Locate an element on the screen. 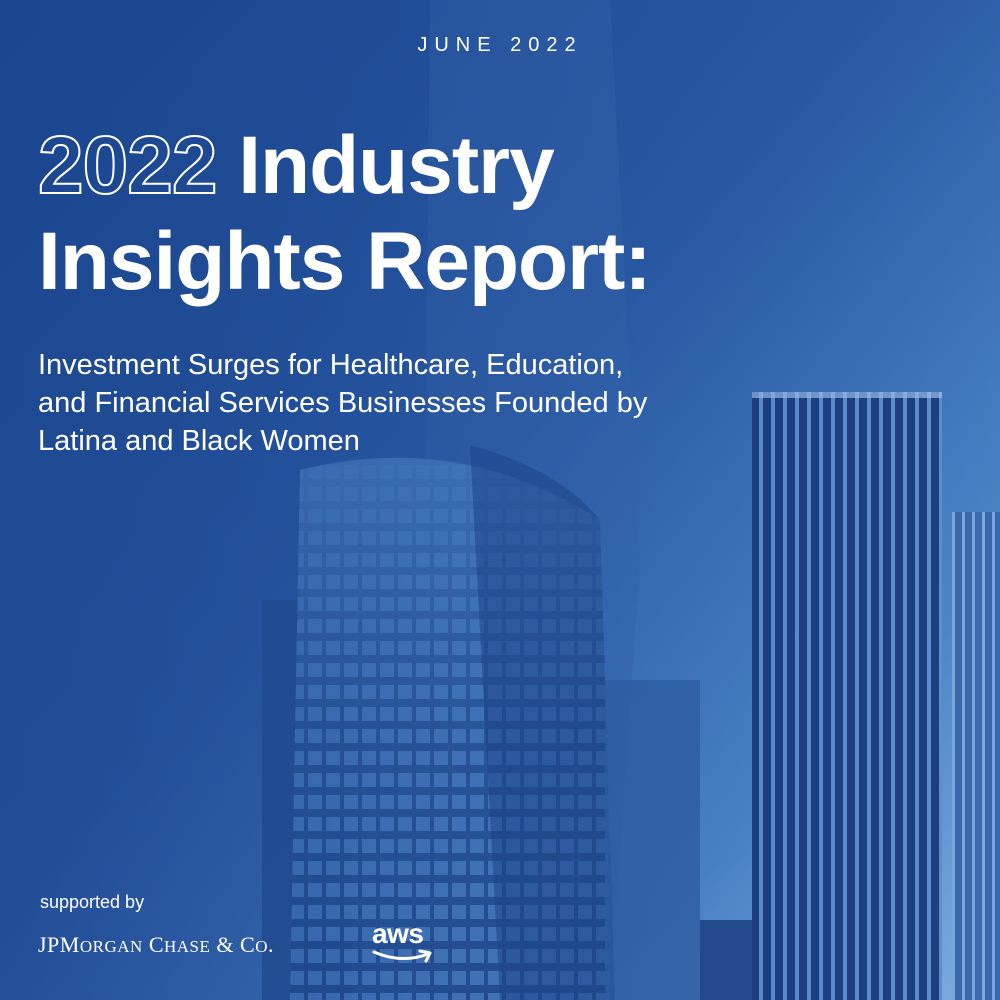  report-date: JUNE 2022 is located at coordinates (500, 45).